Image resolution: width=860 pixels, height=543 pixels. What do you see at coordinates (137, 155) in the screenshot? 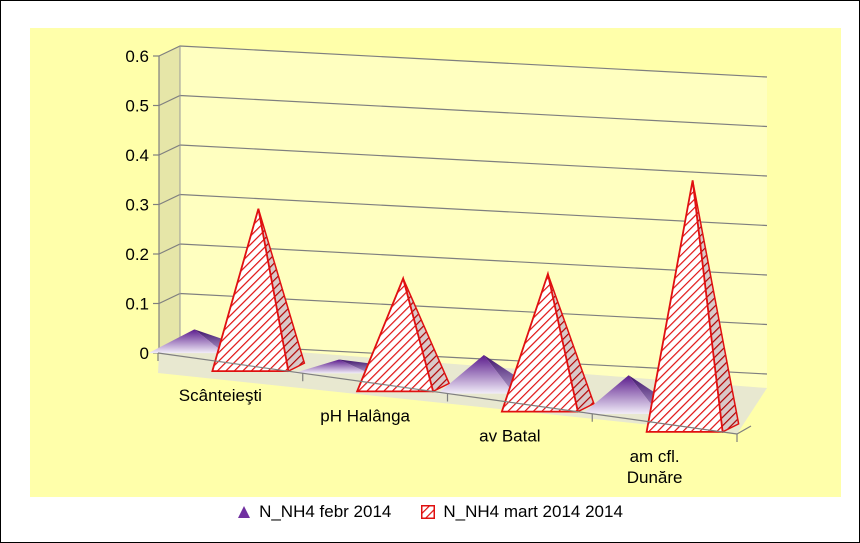
I see `y-tick-label: 0.4` at bounding box center [137, 155].